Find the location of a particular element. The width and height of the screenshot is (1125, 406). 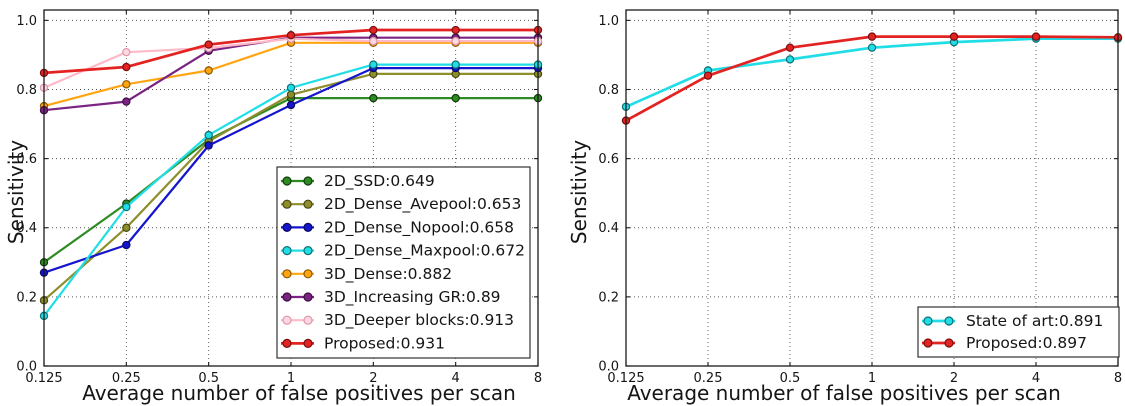

left-y-axis-label: Sensitivity is located at coordinates (16, 192).